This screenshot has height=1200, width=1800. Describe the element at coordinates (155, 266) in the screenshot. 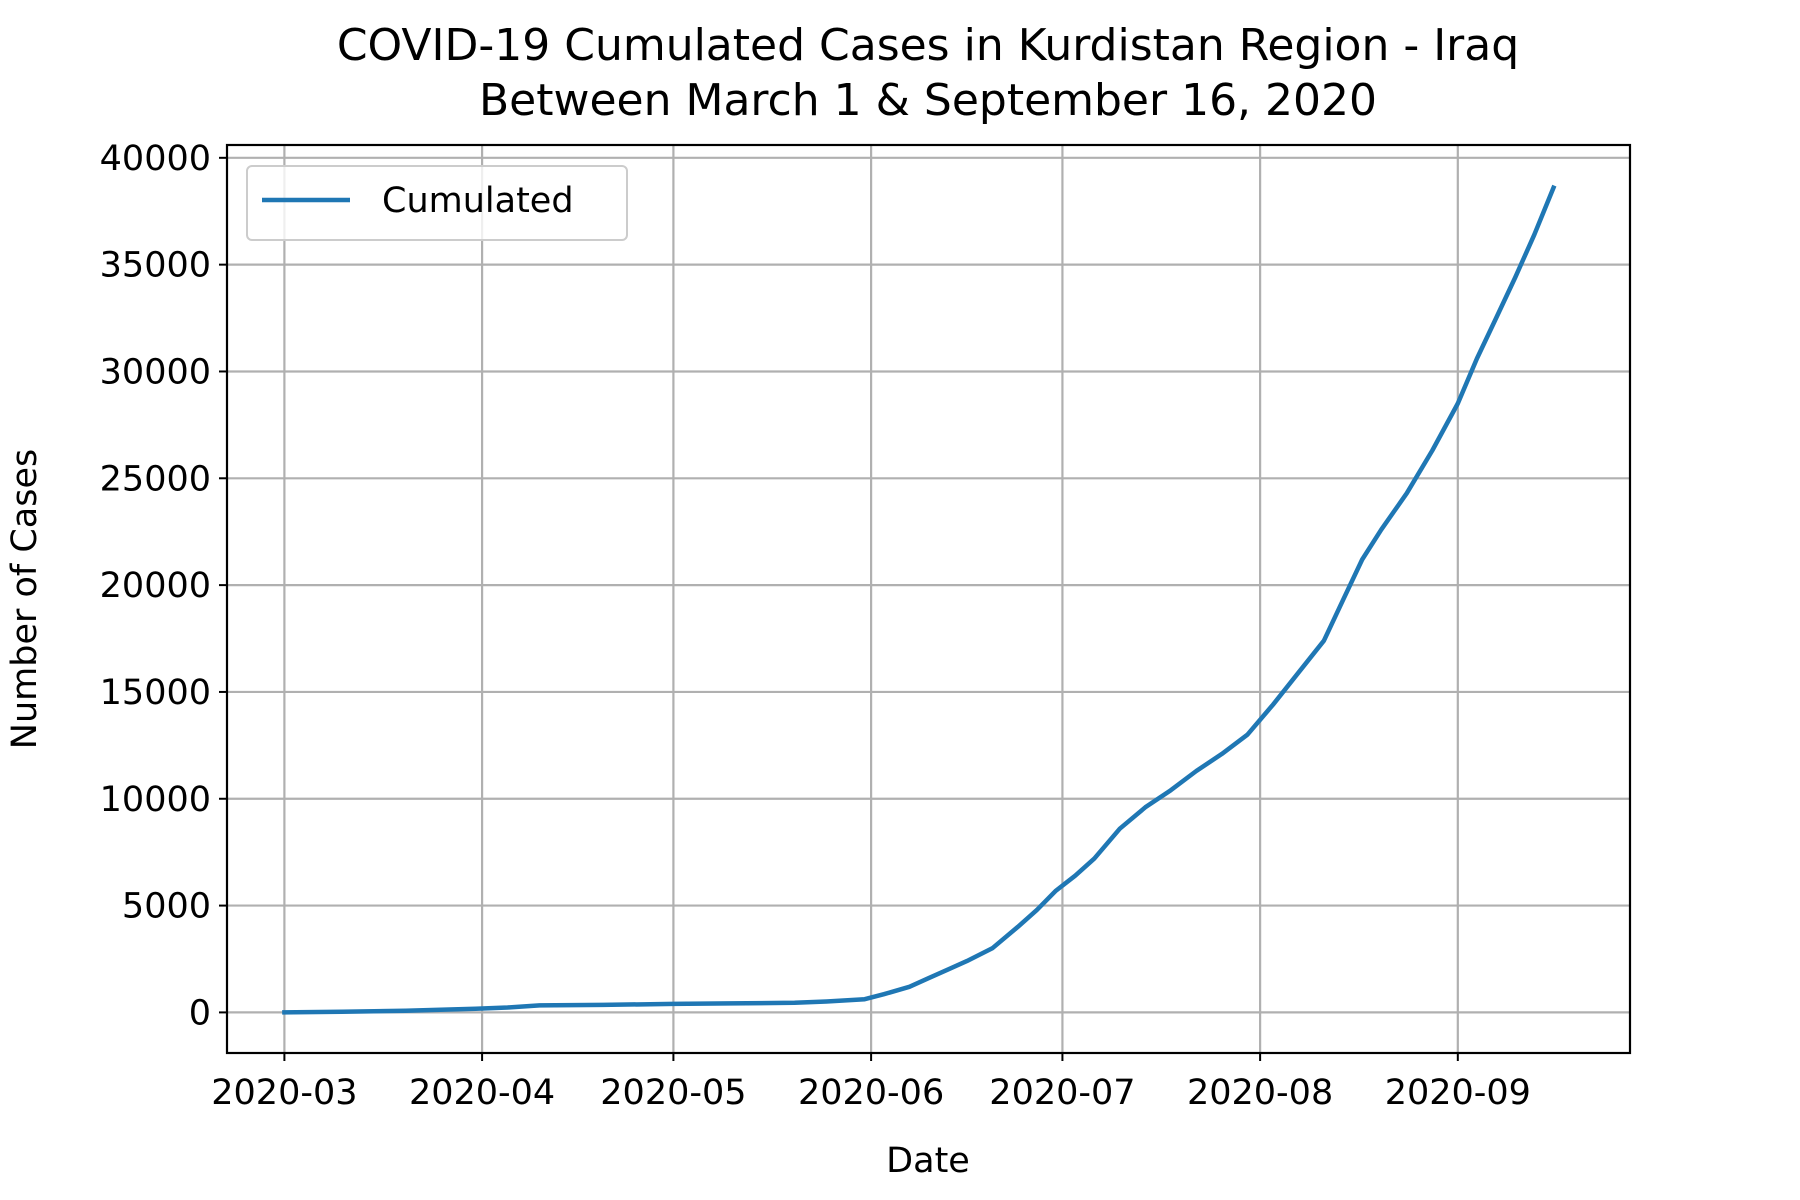

I see `y-tick-label: 35000` at that location.